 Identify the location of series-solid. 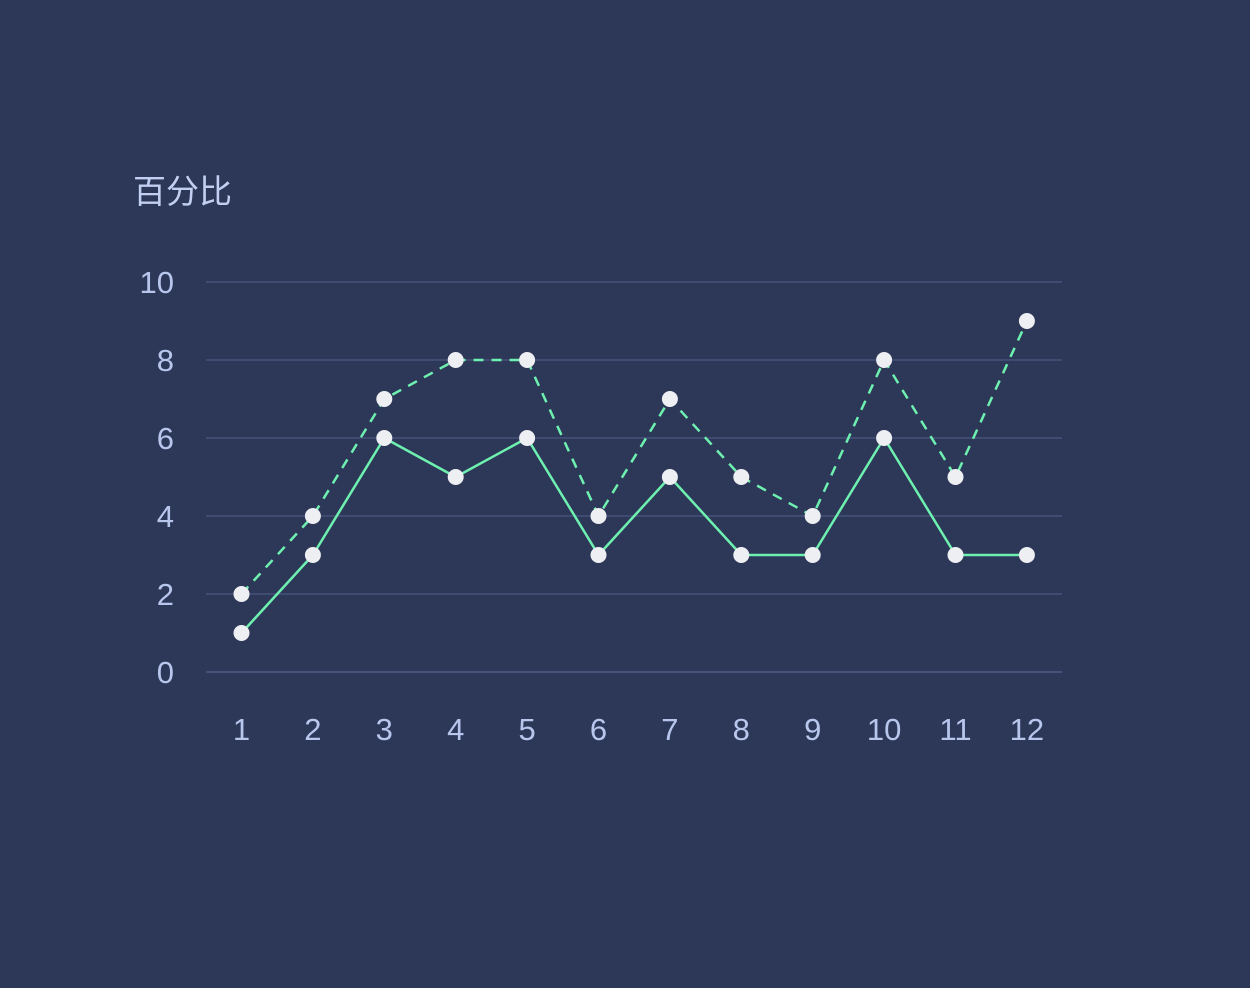
(634, 535).